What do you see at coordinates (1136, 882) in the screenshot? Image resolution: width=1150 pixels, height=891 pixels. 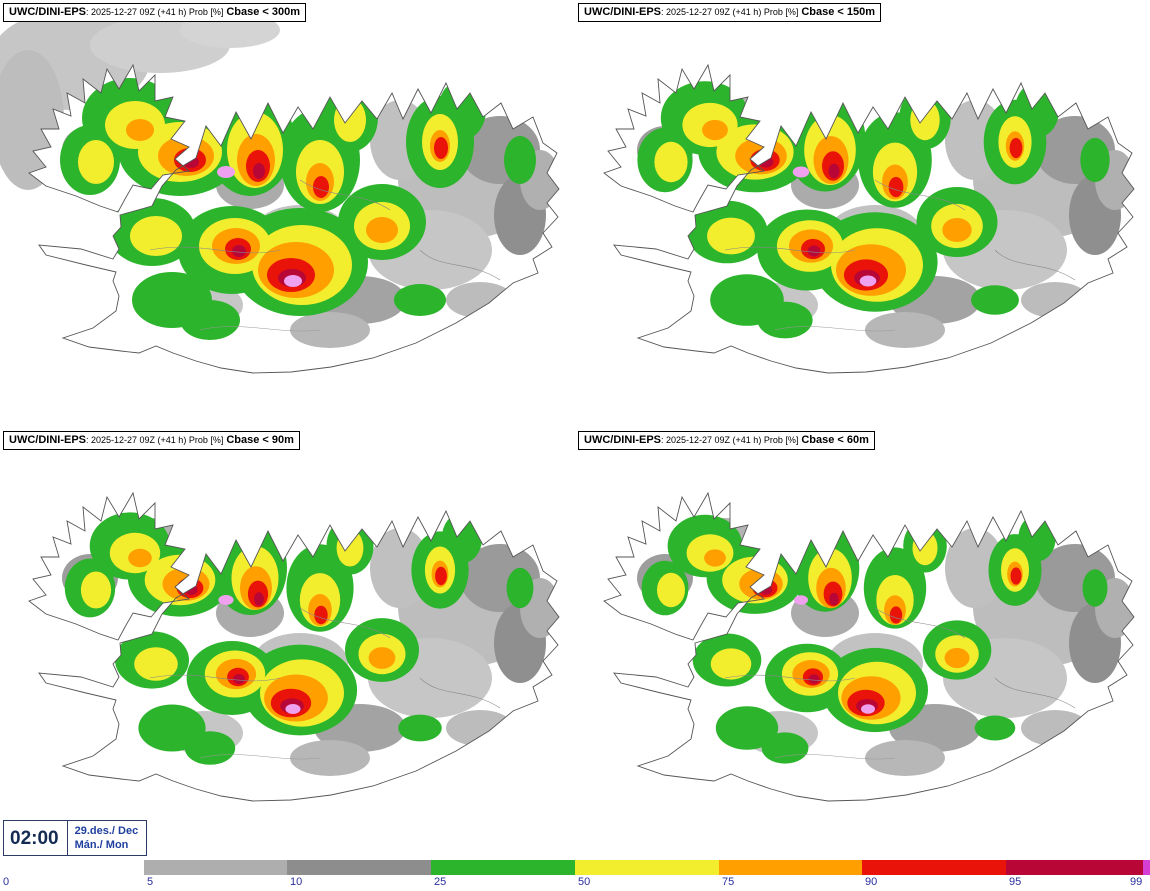 I see `colorbar-tick-label: 99` at bounding box center [1136, 882].